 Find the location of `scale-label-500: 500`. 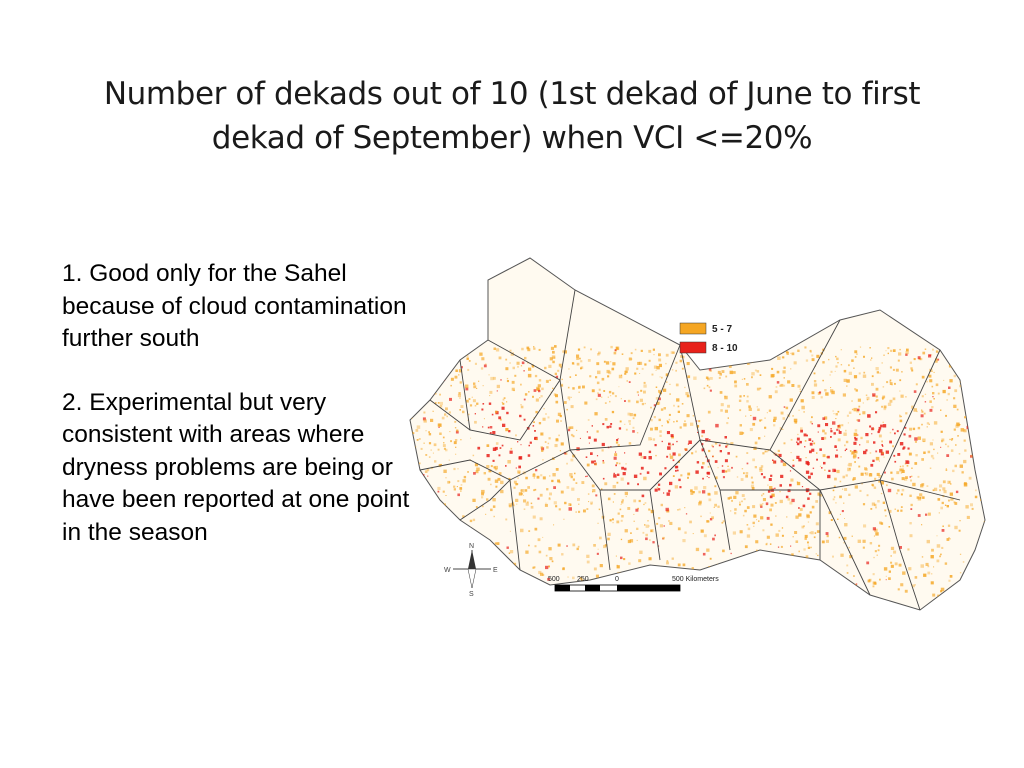

scale-label-500: 500 is located at coordinates (554, 579).